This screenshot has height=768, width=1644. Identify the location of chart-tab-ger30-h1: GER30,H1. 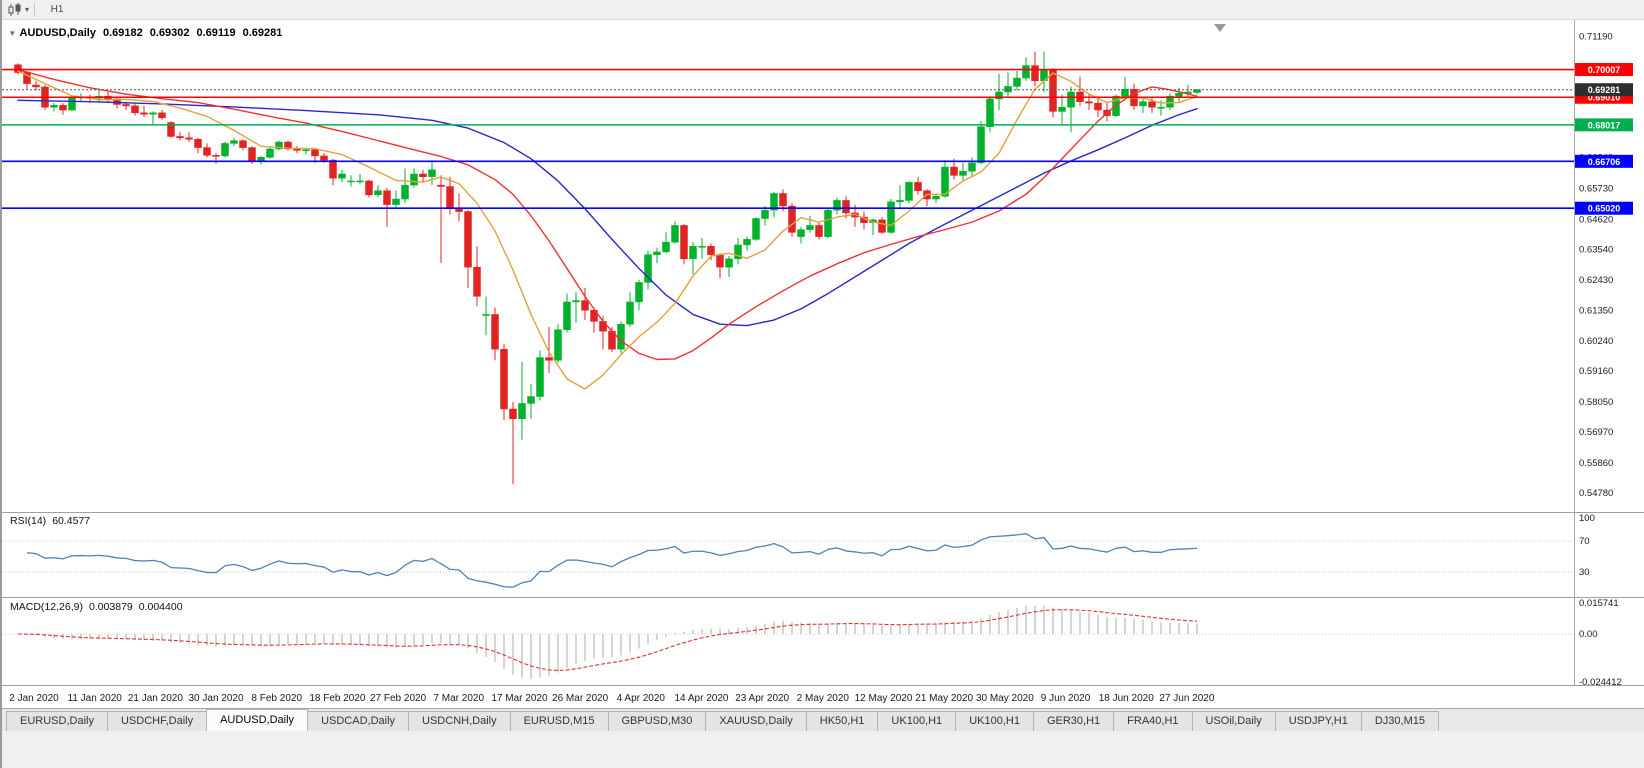
(1073, 721).